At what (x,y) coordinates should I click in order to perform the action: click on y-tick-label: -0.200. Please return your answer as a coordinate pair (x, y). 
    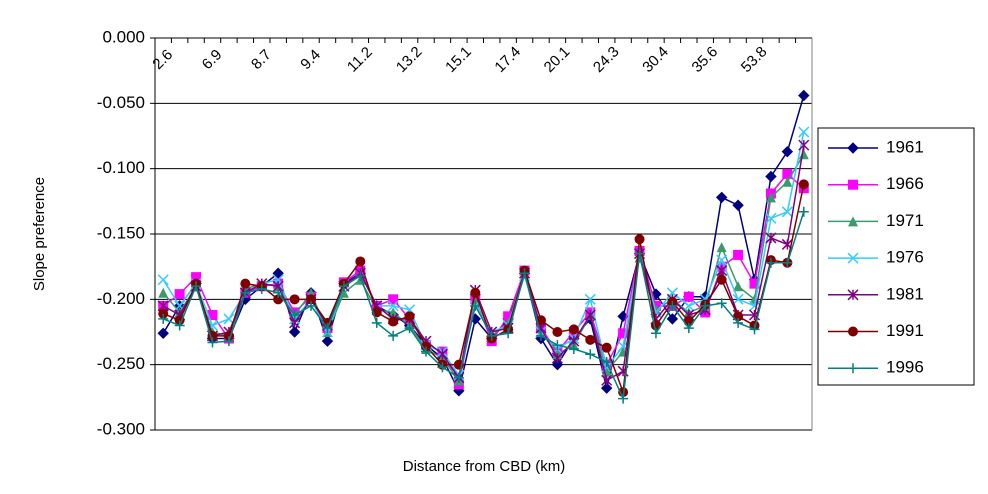
    Looking at the image, I should click on (121, 298).